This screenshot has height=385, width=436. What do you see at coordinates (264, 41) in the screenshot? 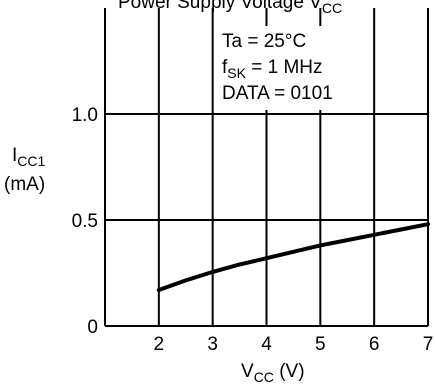
I see `annotation-temperature: Ta = 25°C` at bounding box center [264, 41].